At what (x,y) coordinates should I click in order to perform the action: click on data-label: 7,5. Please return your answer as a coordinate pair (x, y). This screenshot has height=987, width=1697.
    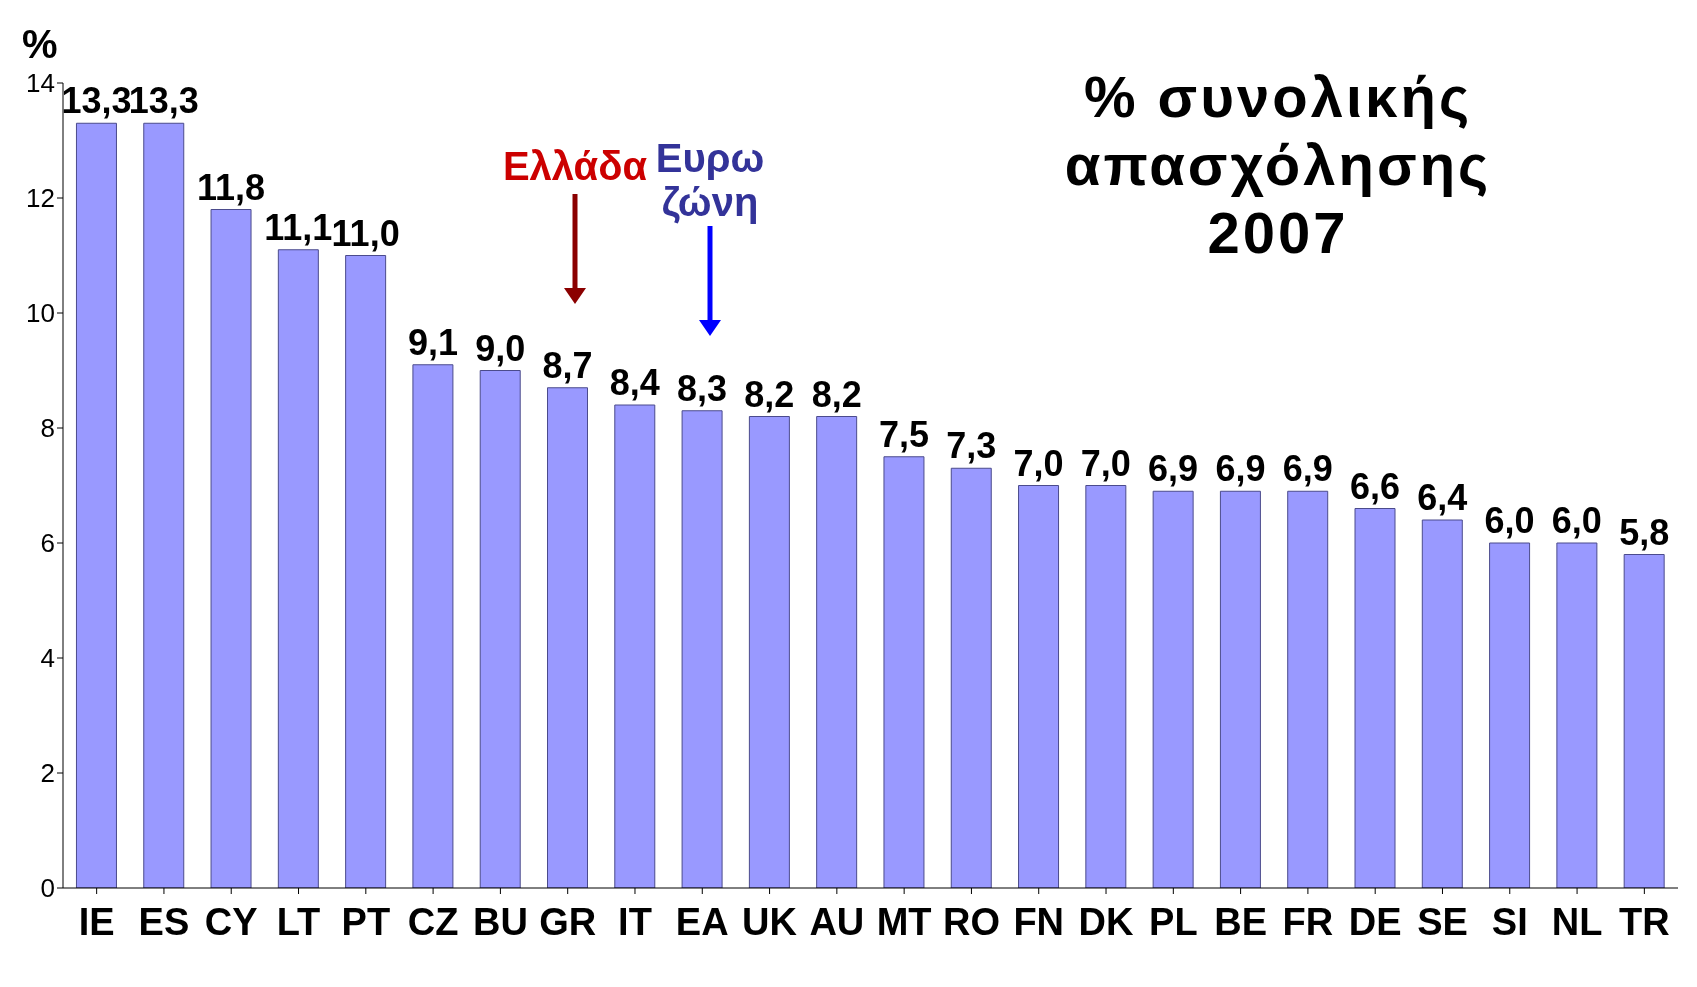
    Looking at the image, I should click on (903, 434).